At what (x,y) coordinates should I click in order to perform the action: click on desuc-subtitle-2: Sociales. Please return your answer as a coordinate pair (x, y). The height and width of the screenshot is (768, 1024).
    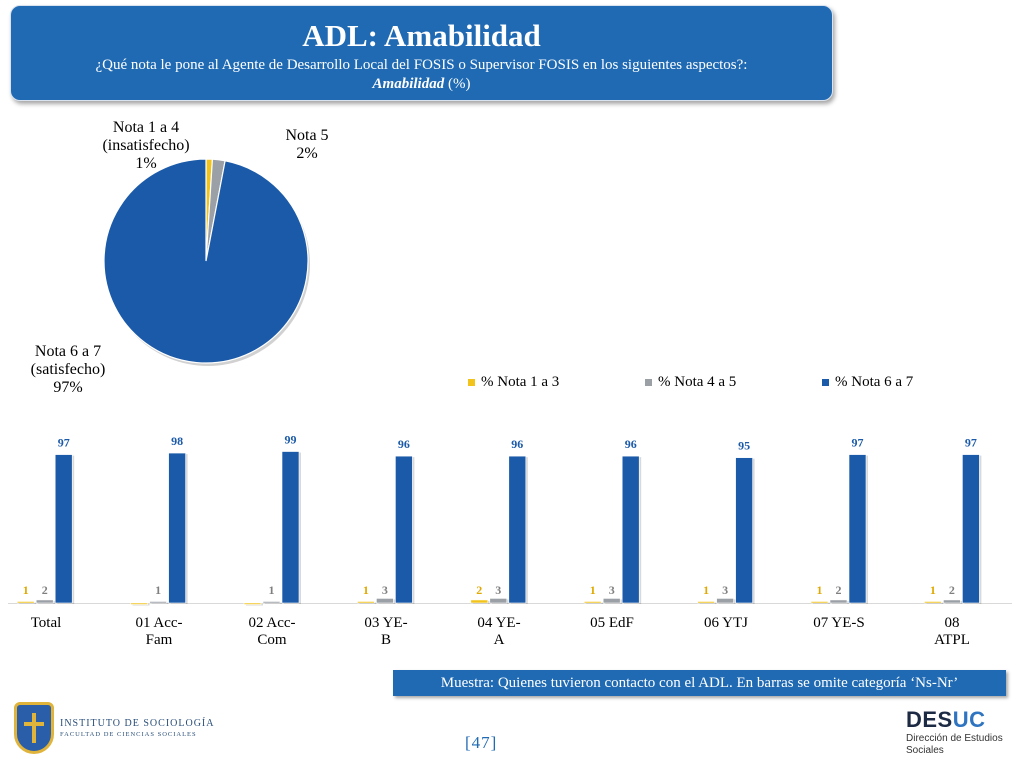
    Looking at the image, I should click on (925, 750).